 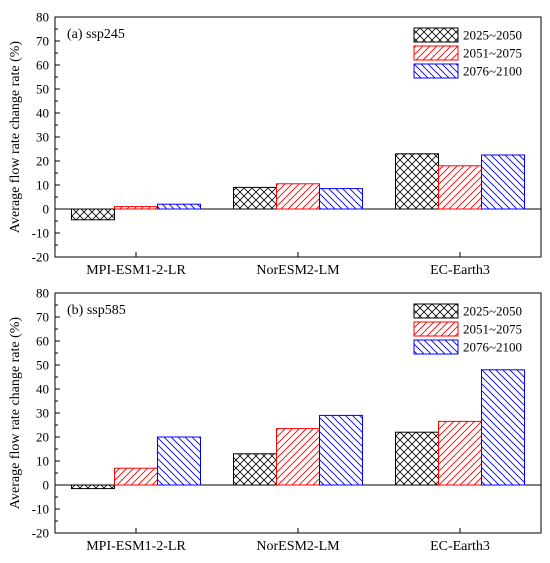 I want to click on panel-label: (a) ssp245, so click(x=96, y=34).